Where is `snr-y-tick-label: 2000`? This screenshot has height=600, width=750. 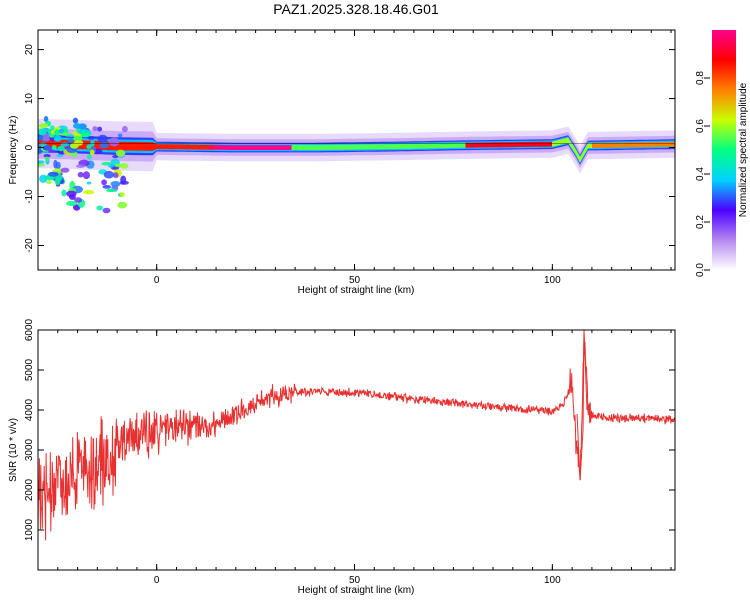 snr-y-tick-label: 2000 is located at coordinates (29, 489).